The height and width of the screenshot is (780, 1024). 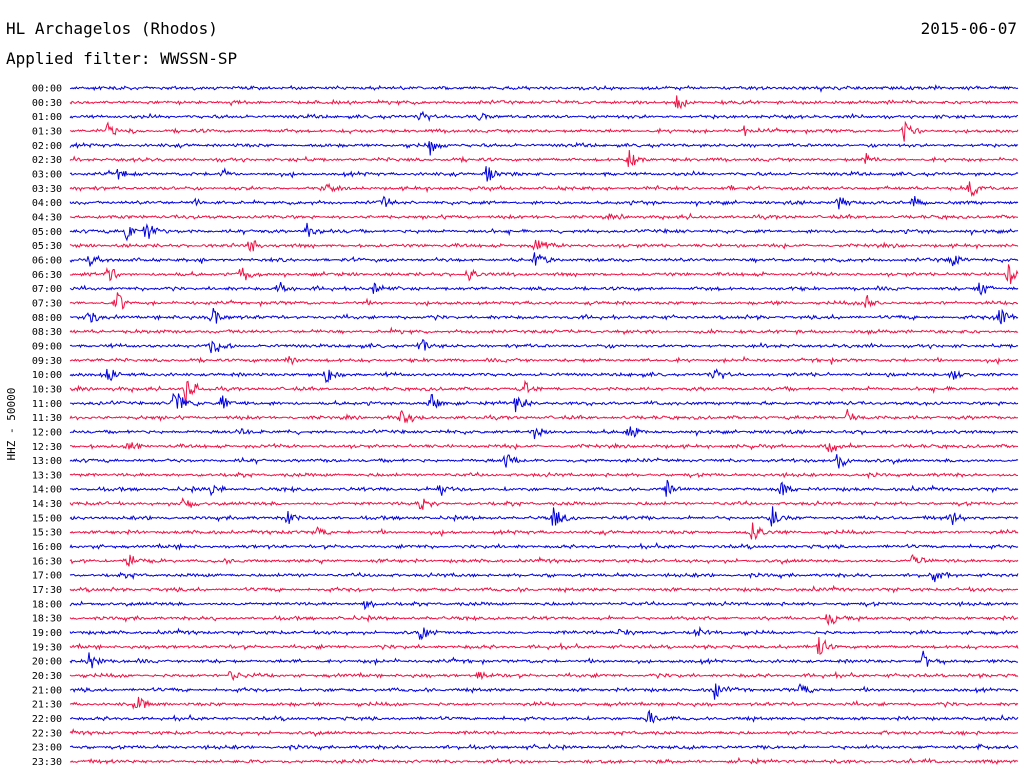 I want to click on time-tick-label: 11:00, so click(x=47, y=404).